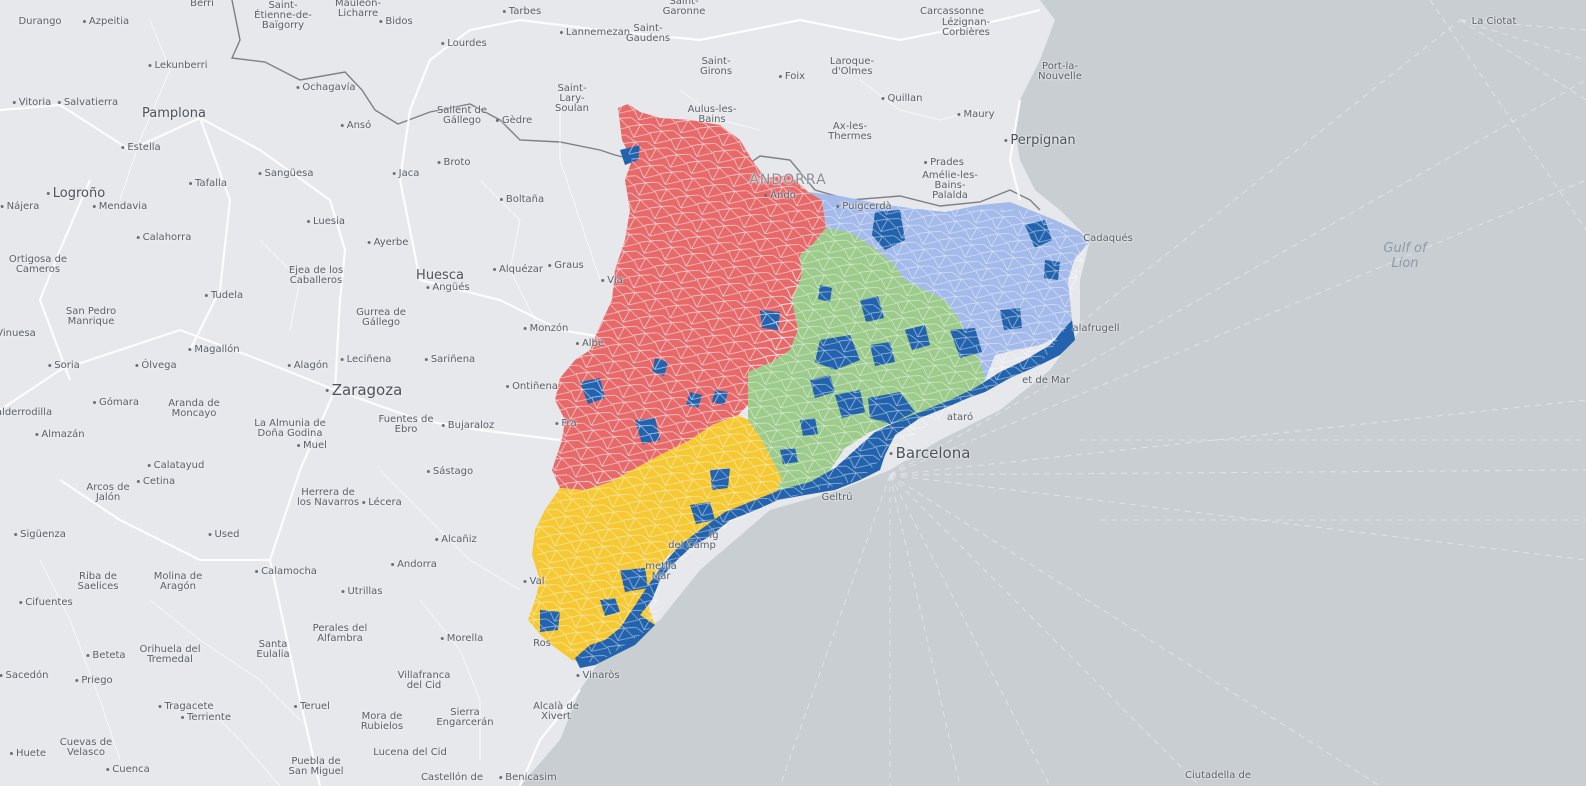 This screenshot has width=1586, height=786. What do you see at coordinates (1405, 256) in the screenshot?
I see `label-gulf-of-lion: Gulf of Lion` at bounding box center [1405, 256].